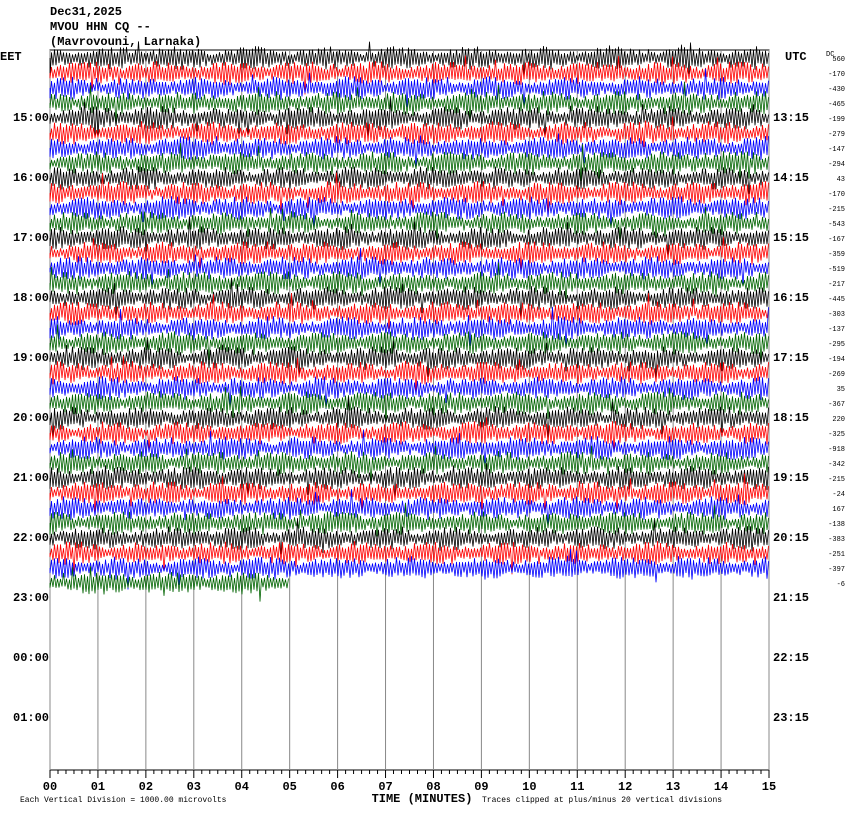 The height and width of the screenshot is (814, 850). I want to click on right-label: 16:15, so click(791, 298).